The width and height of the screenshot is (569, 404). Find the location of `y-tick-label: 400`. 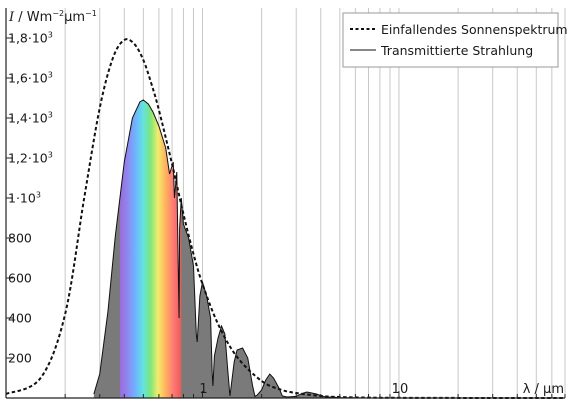

y-tick-label: 400 is located at coordinates (20, 318).